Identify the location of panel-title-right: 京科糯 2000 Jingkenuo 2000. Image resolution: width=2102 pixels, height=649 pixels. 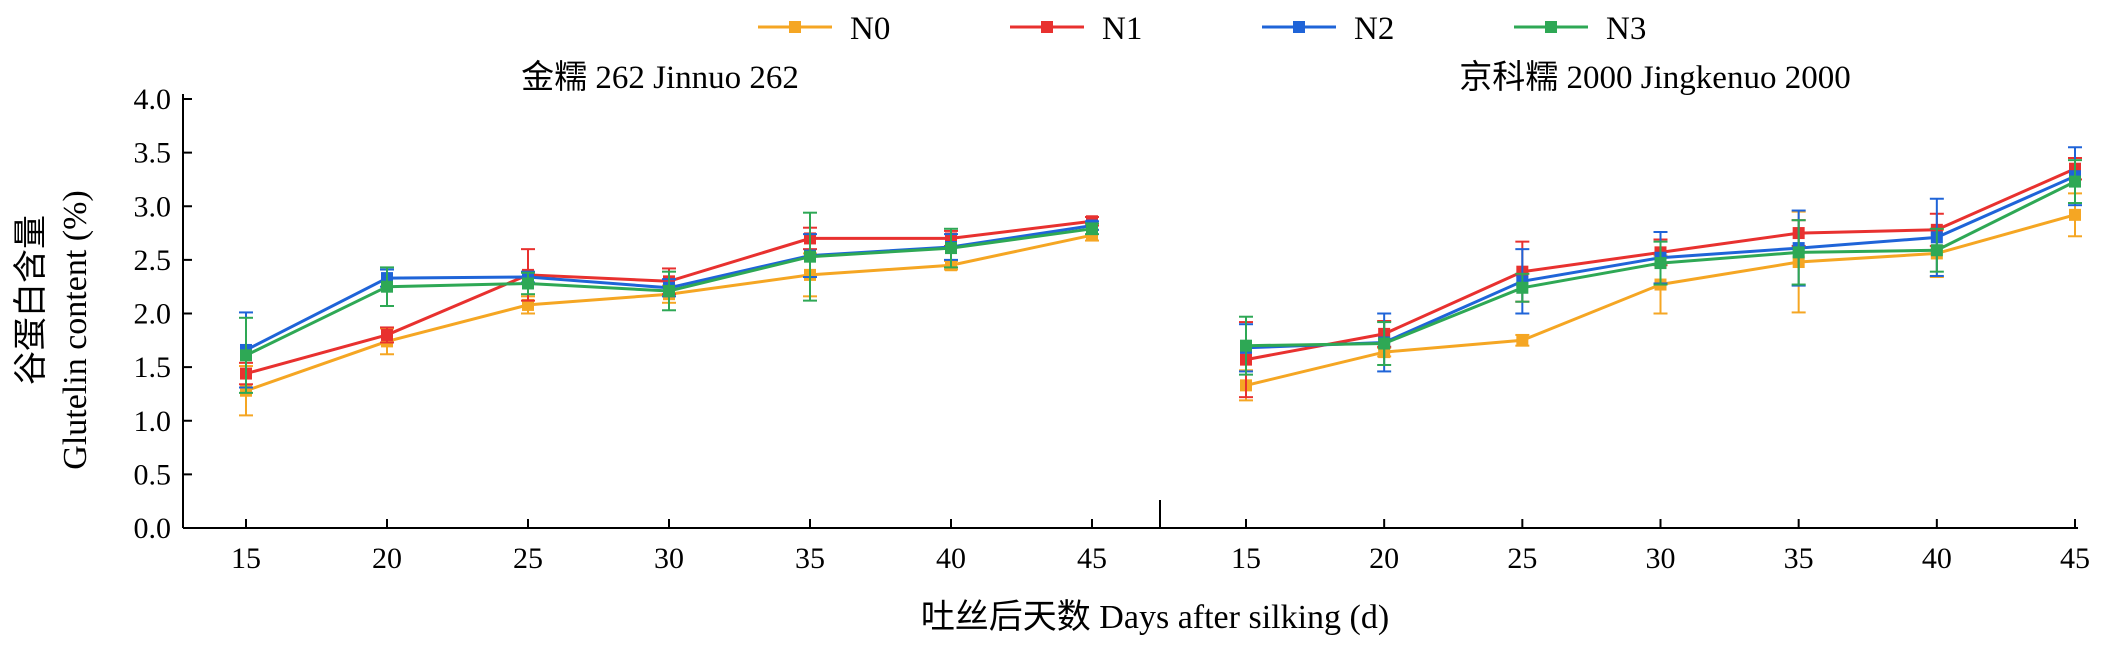
(1654, 77).